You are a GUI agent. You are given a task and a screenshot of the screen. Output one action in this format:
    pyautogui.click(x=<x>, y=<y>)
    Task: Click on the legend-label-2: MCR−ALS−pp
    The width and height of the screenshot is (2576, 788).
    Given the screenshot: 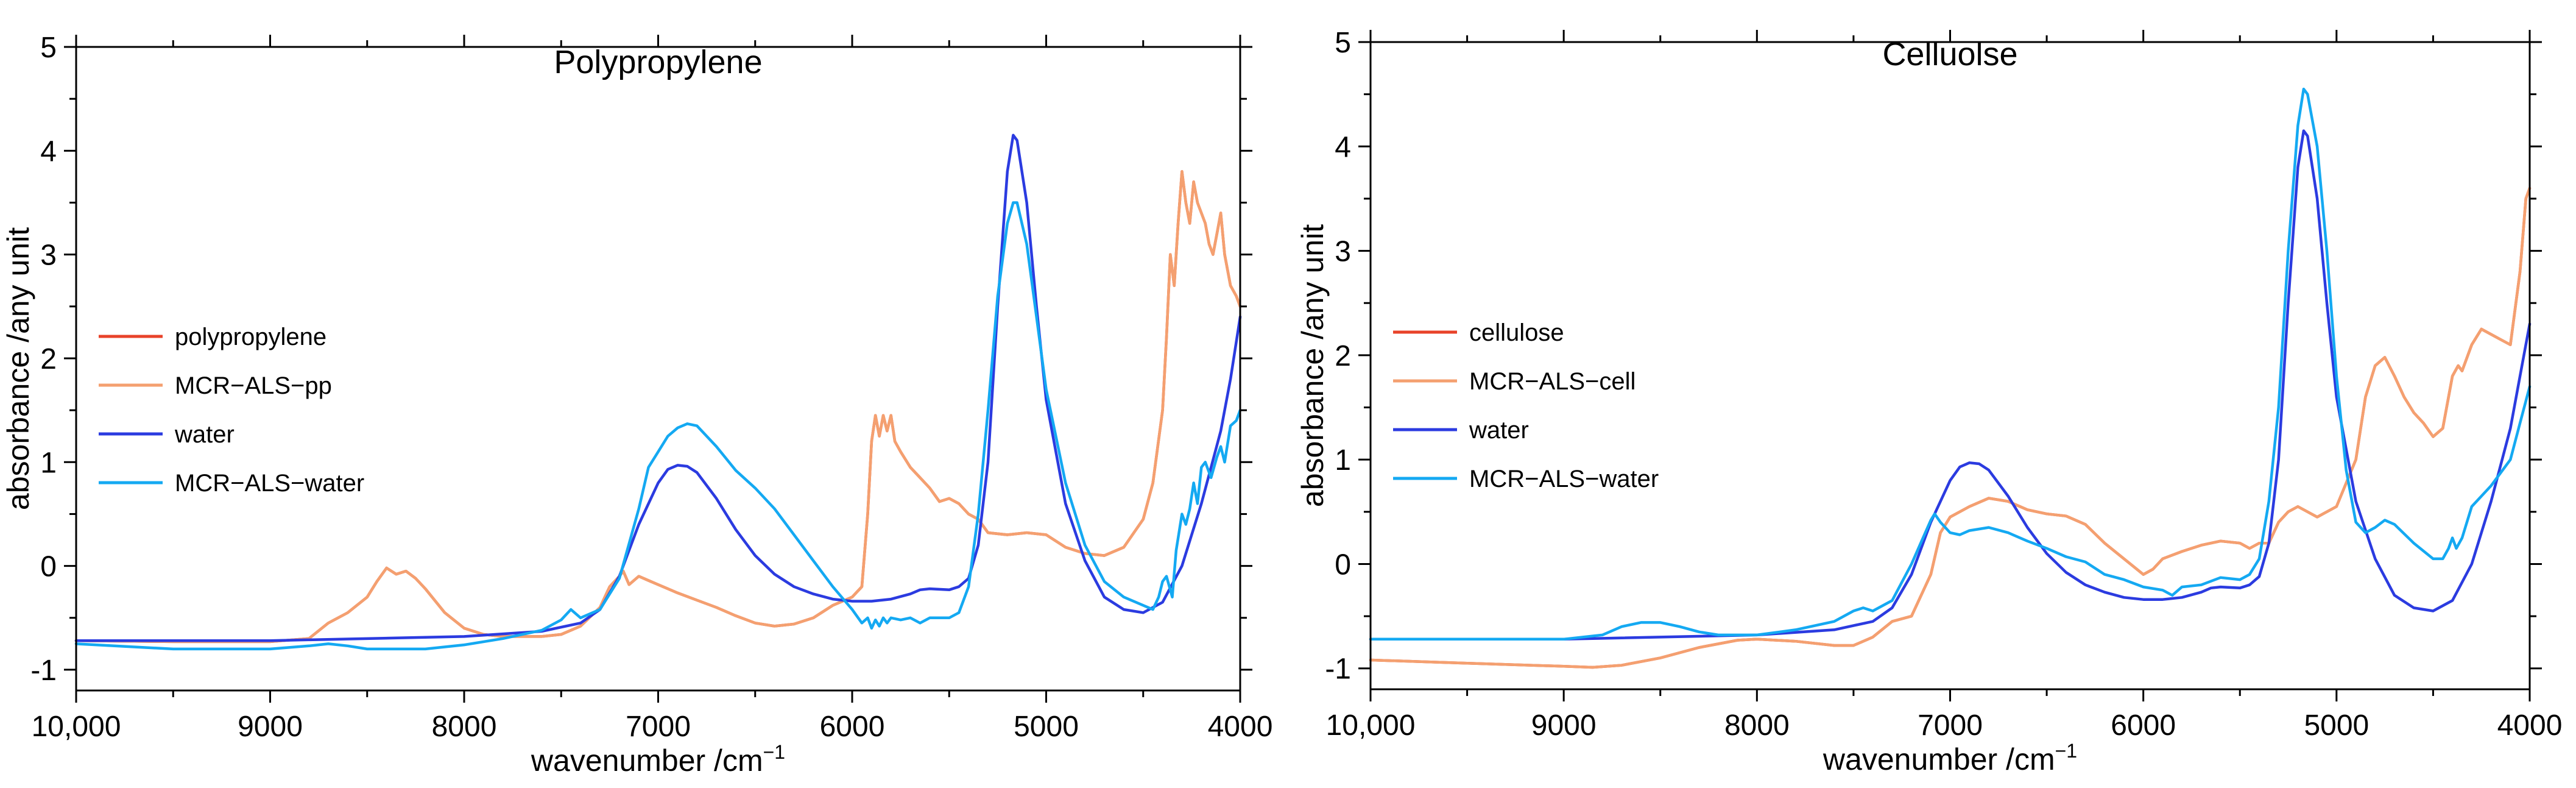 What is the action you would take?
    pyautogui.click(x=254, y=385)
    